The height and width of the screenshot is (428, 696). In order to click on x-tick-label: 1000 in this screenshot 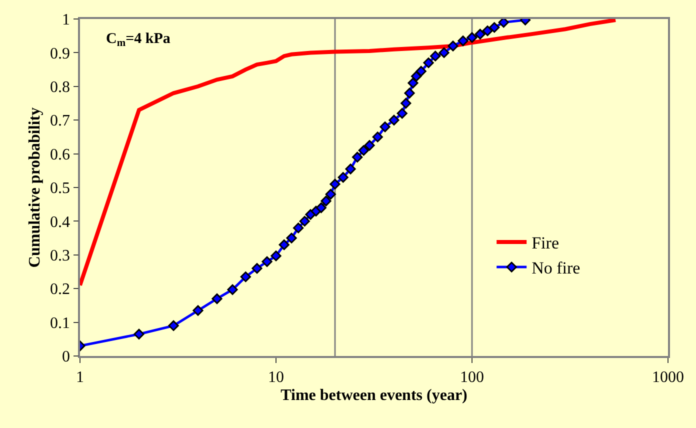, I will do `click(668, 377)`.